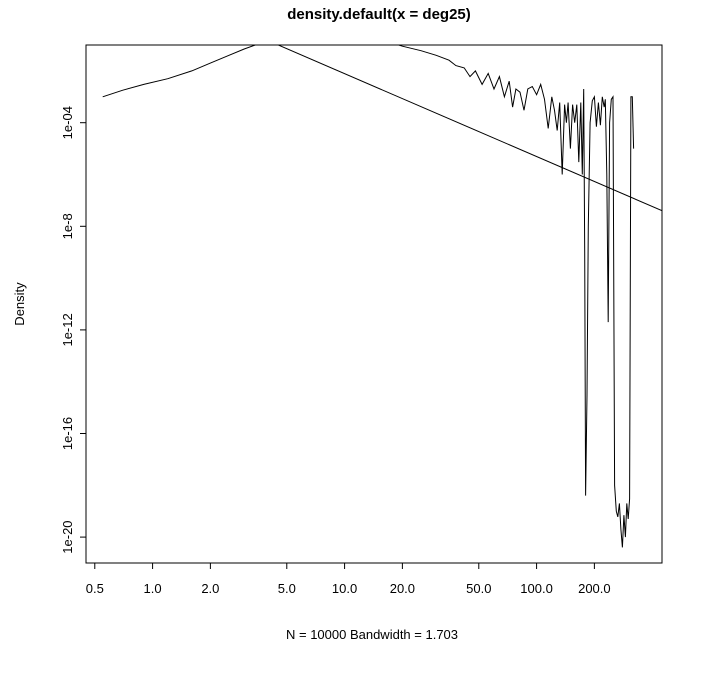  I want to click on x-tick-label: 100.0, so click(536, 588).